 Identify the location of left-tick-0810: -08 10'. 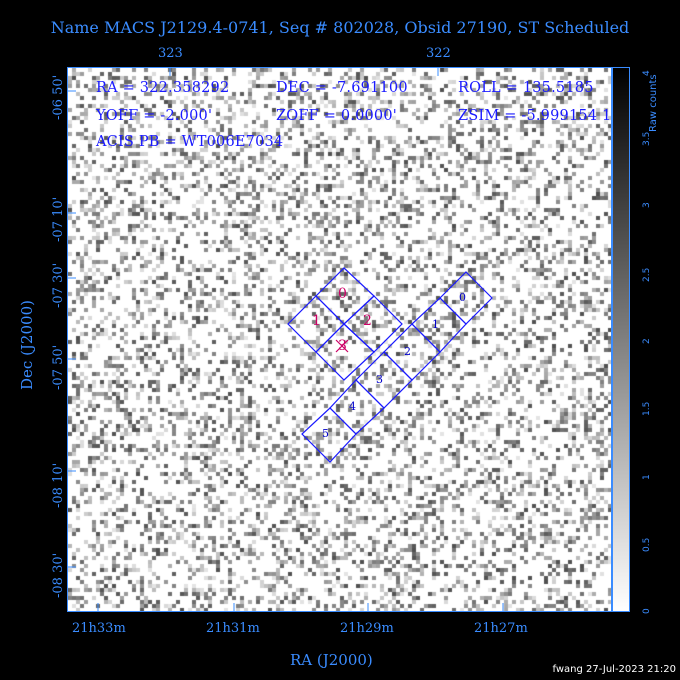
(58, 485).